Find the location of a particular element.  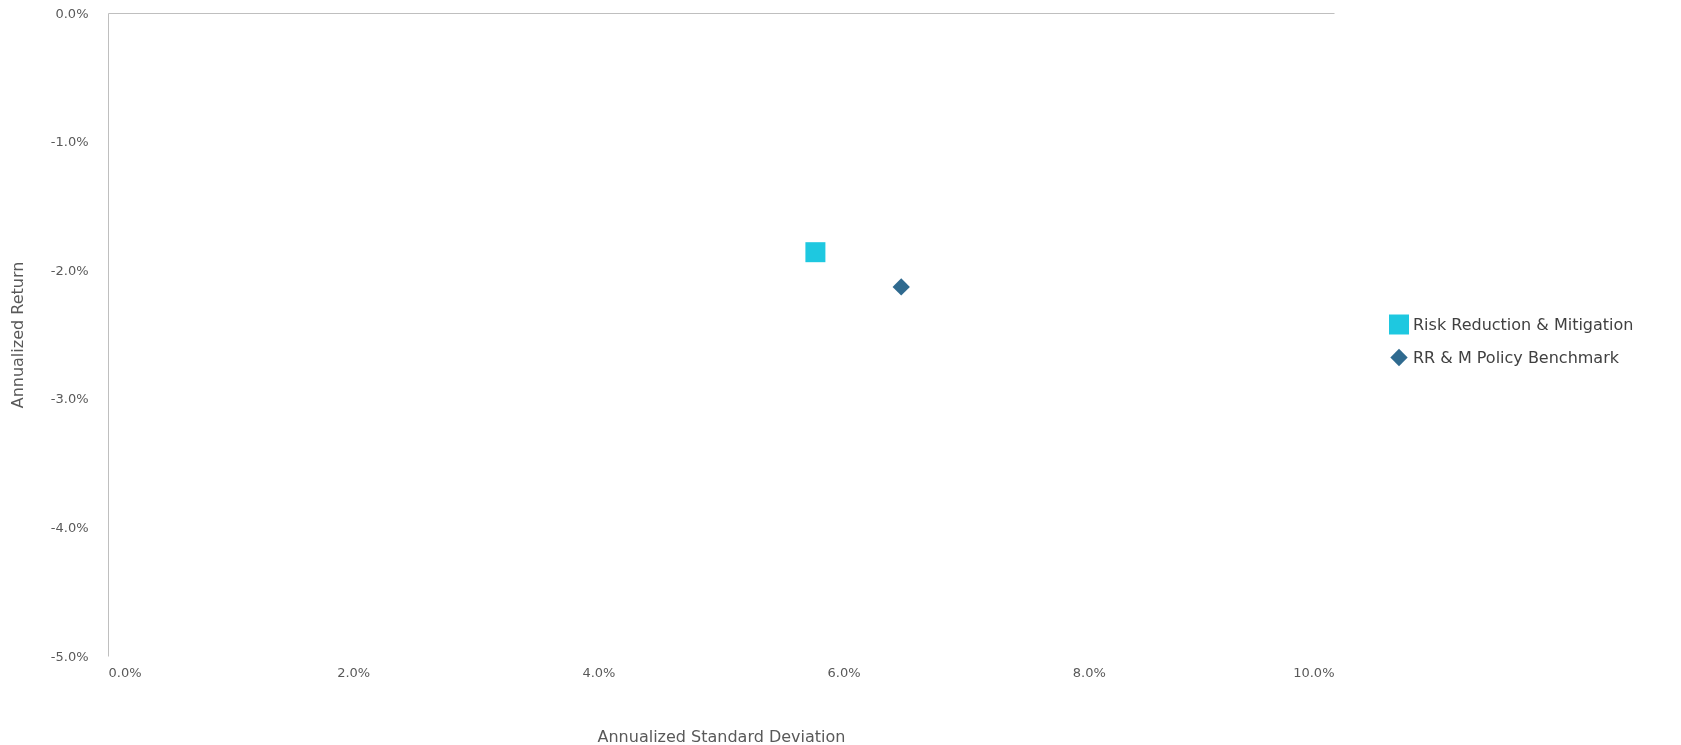

y-tick-label: -1.0% is located at coordinates (69, 142).